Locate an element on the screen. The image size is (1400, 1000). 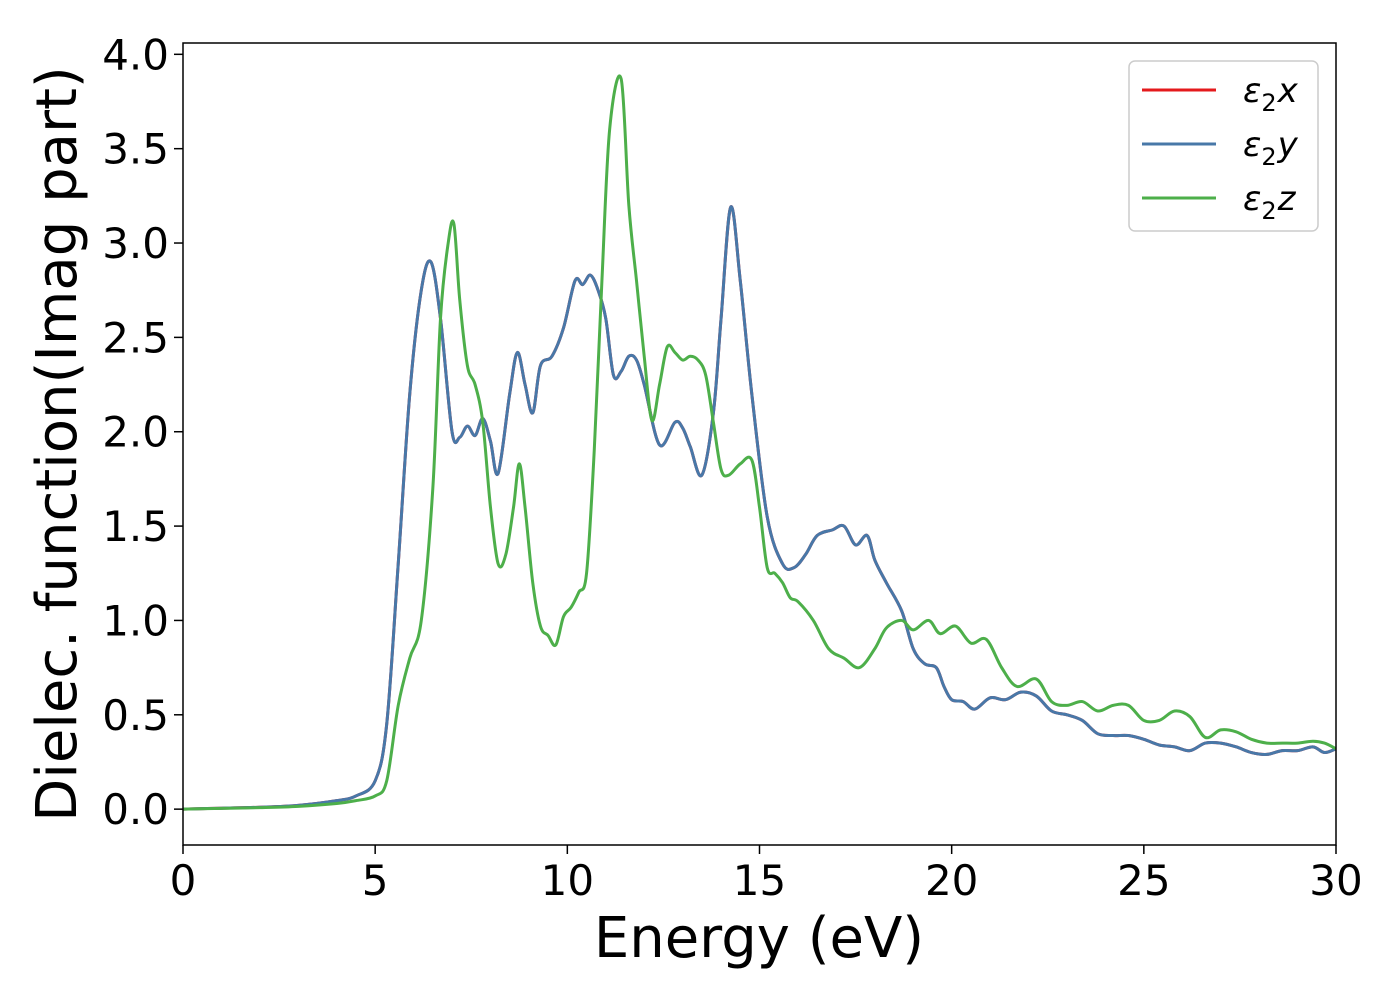
legend-axis: z is located at coordinates (1287, 199).